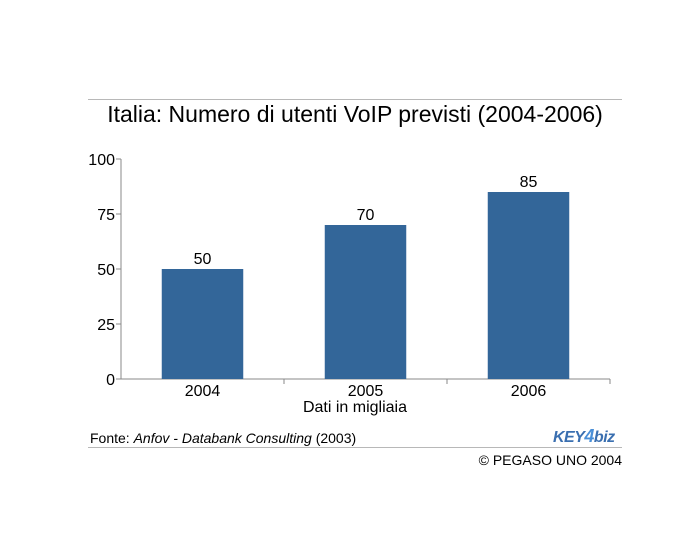  I want to click on y-tick-label: 75, so click(106, 215).